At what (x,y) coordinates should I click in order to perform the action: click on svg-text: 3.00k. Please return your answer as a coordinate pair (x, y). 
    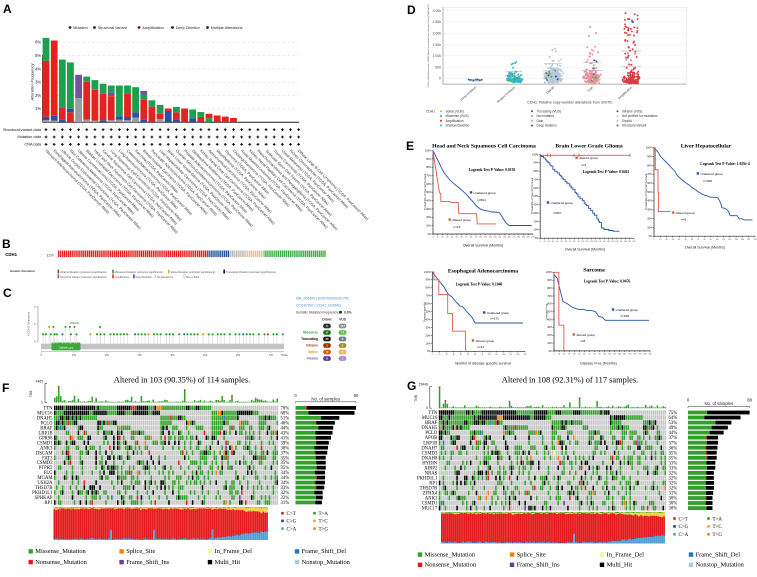
    Looking at the image, I should click on (436, 11).